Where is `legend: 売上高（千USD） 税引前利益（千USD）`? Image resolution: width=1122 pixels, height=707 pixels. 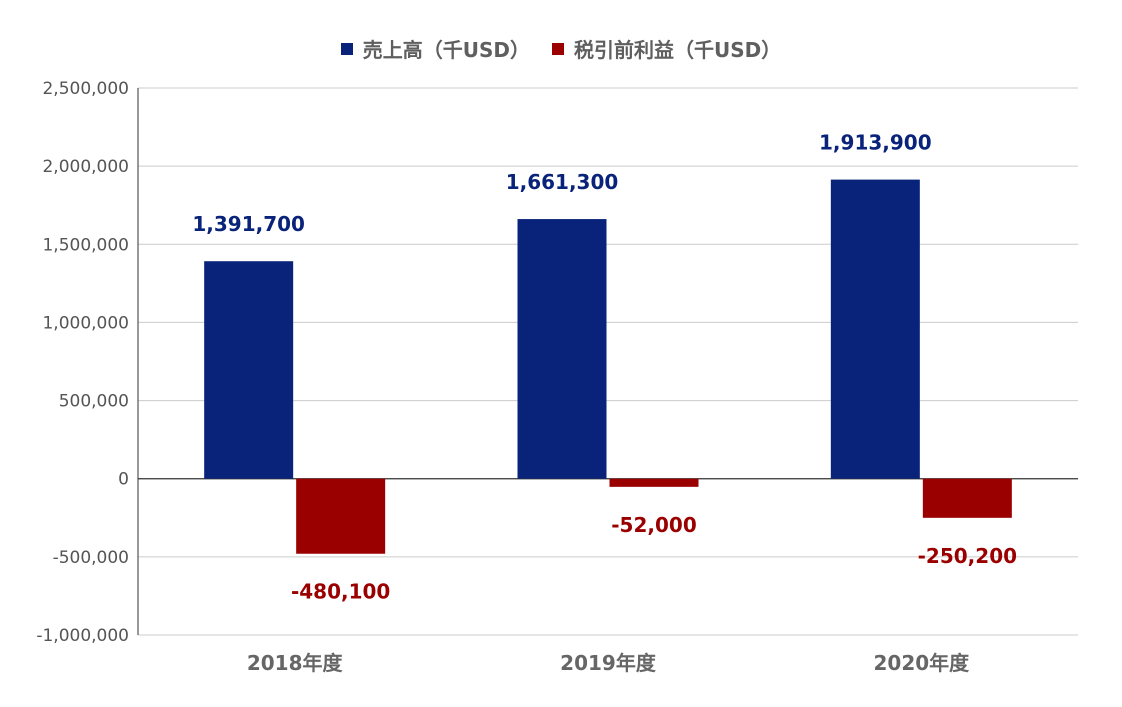
legend: 売上高（千USD） 税引前利益（千USD） is located at coordinates (561, 48).